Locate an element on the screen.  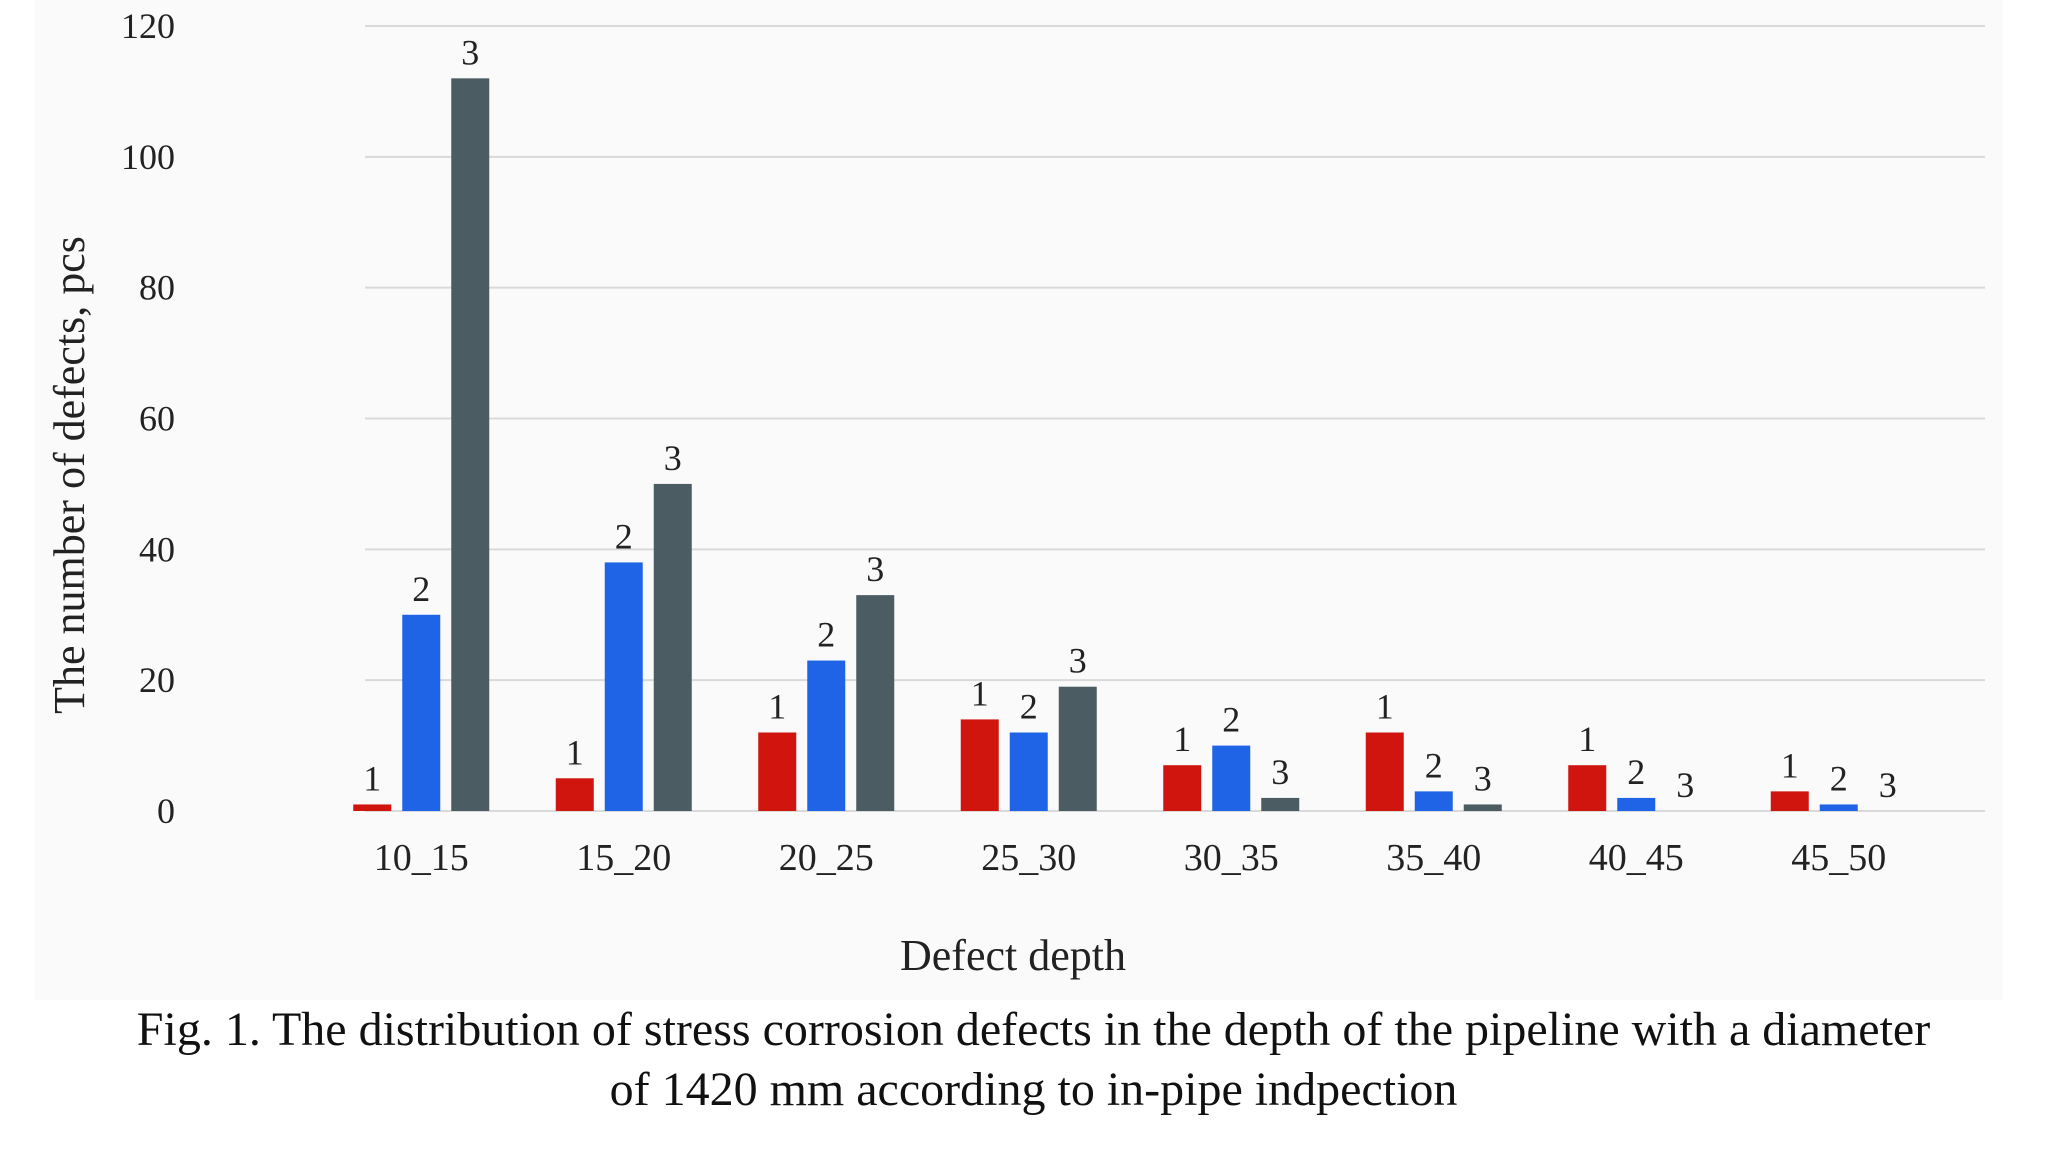
x-tick-label: 20_25 is located at coordinates (826, 858).